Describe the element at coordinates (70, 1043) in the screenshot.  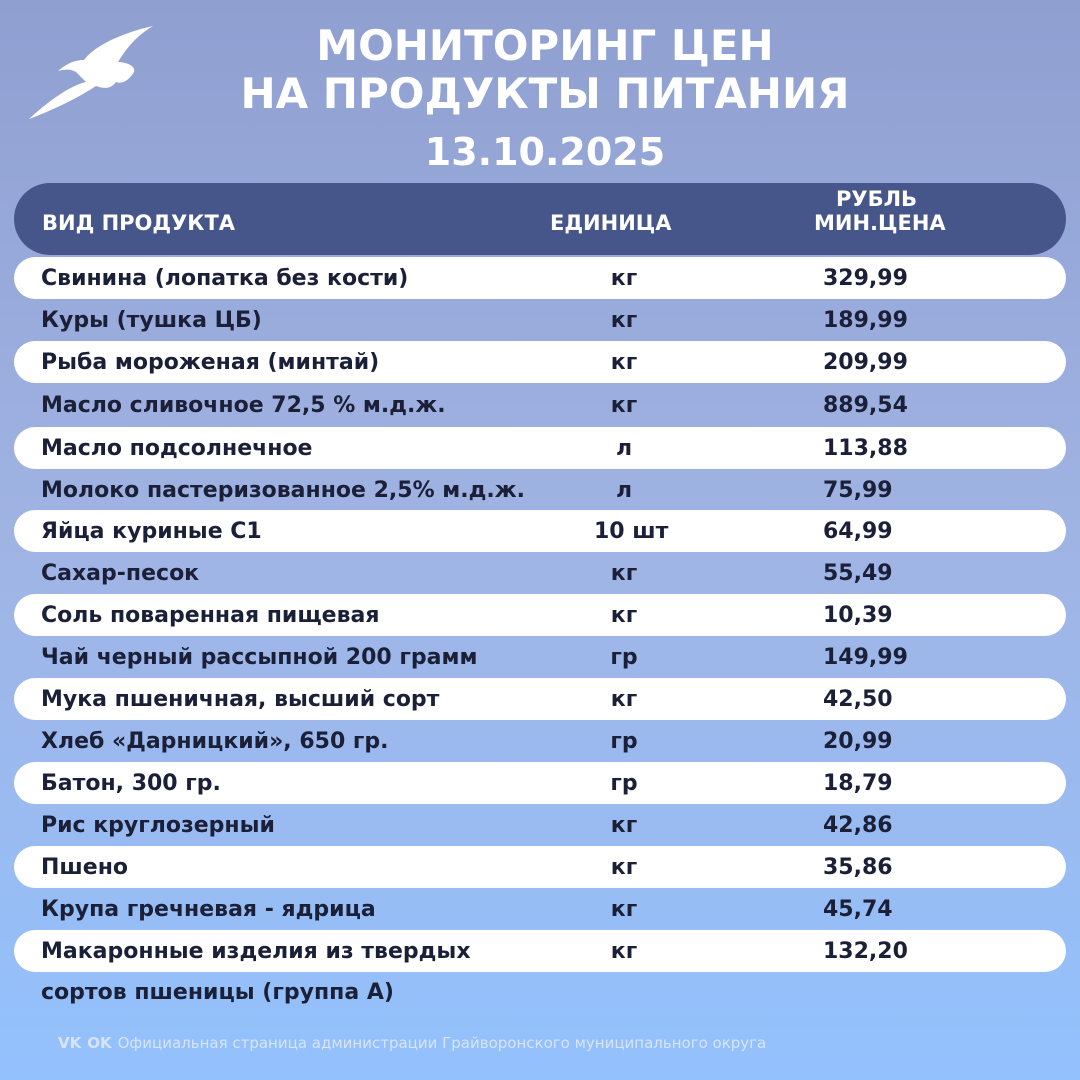
I see `vk-icon: VK` at that location.